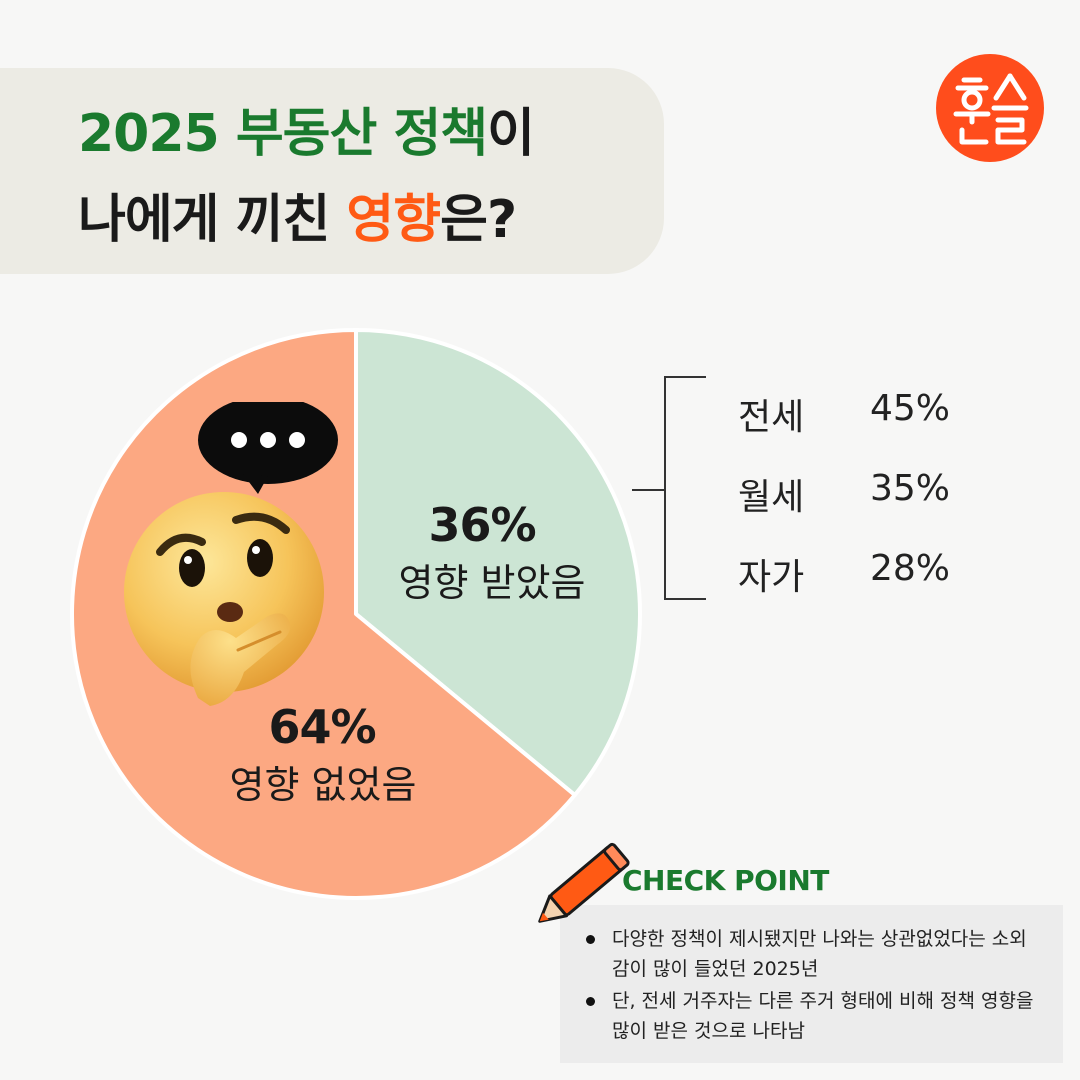  I want to click on breakdown-bracket, so click(685, 488).